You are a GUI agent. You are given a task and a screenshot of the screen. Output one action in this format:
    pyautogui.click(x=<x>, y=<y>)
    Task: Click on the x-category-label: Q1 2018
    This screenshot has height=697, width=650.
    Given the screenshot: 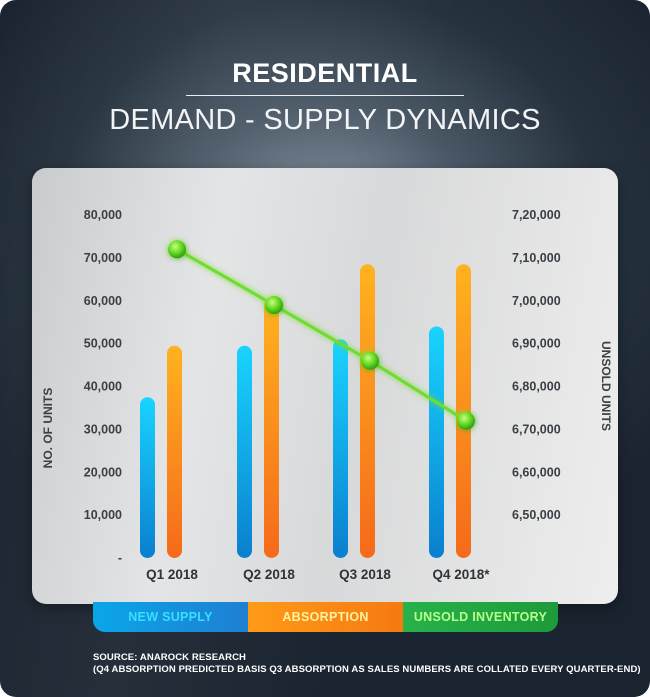 What is the action you would take?
    pyautogui.click(x=172, y=574)
    